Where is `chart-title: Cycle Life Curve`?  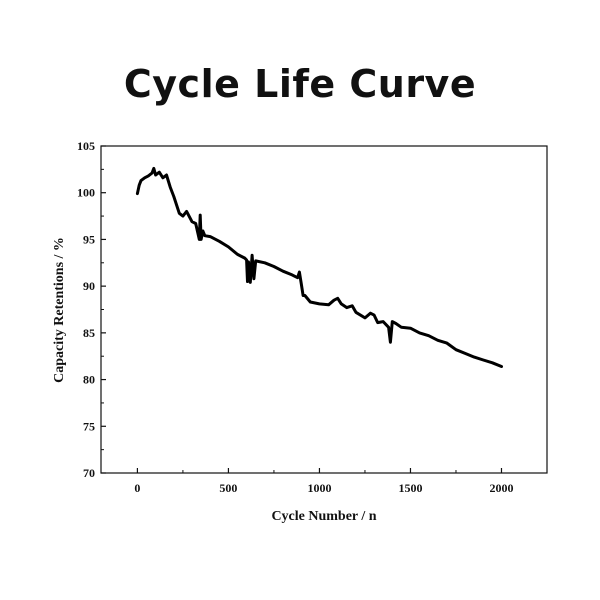 chart-title: Cycle Life Curve is located at coordinates (300, 84).